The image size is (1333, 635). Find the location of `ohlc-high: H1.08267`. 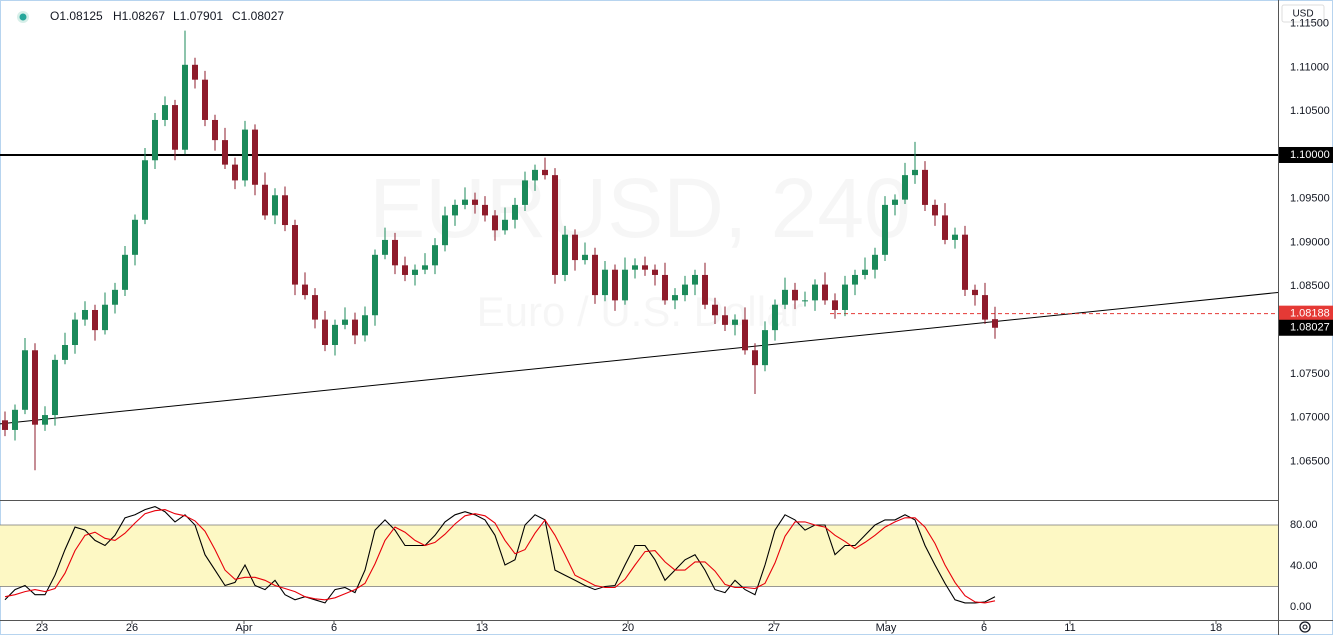

ohlc-high: H1.08267 is located at coordinates (139, 16).